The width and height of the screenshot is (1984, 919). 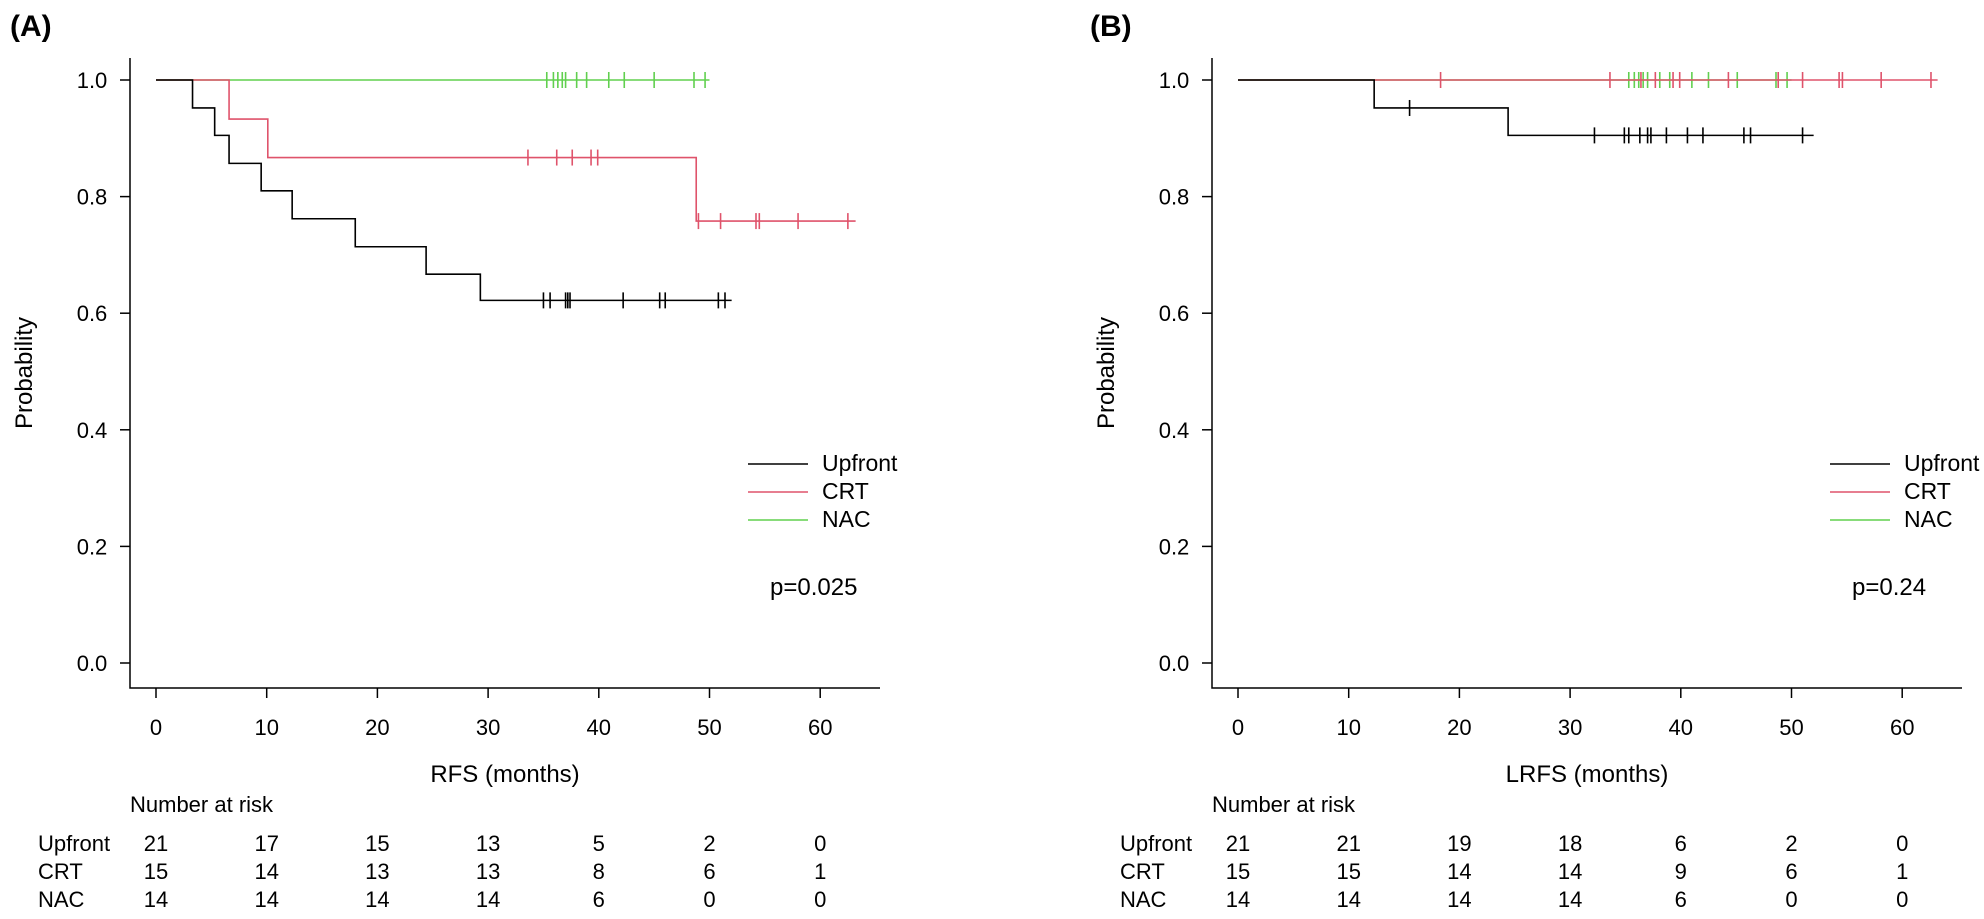 What do you see at coordinates (599, 843) in the screenshot?
I see `risk-cell: 5` at bounding box center [599, 843].